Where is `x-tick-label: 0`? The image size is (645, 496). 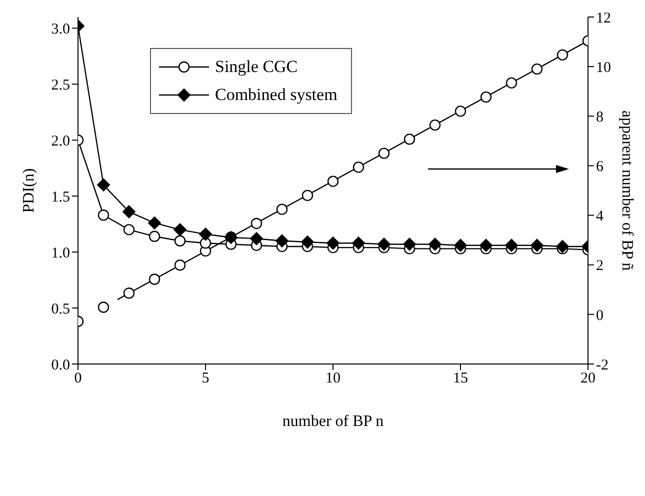
x-tick-label: 0 is located at coordinates (78, 378).